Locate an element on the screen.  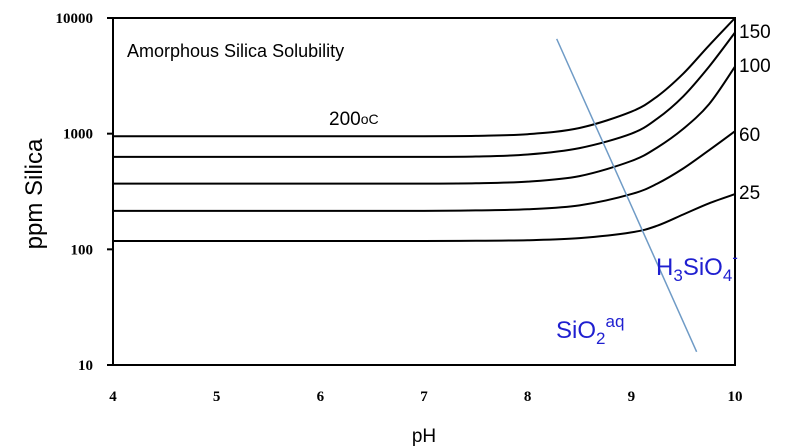
sio2-aq-label: SiO2aq is located at coordinates (590, 330).